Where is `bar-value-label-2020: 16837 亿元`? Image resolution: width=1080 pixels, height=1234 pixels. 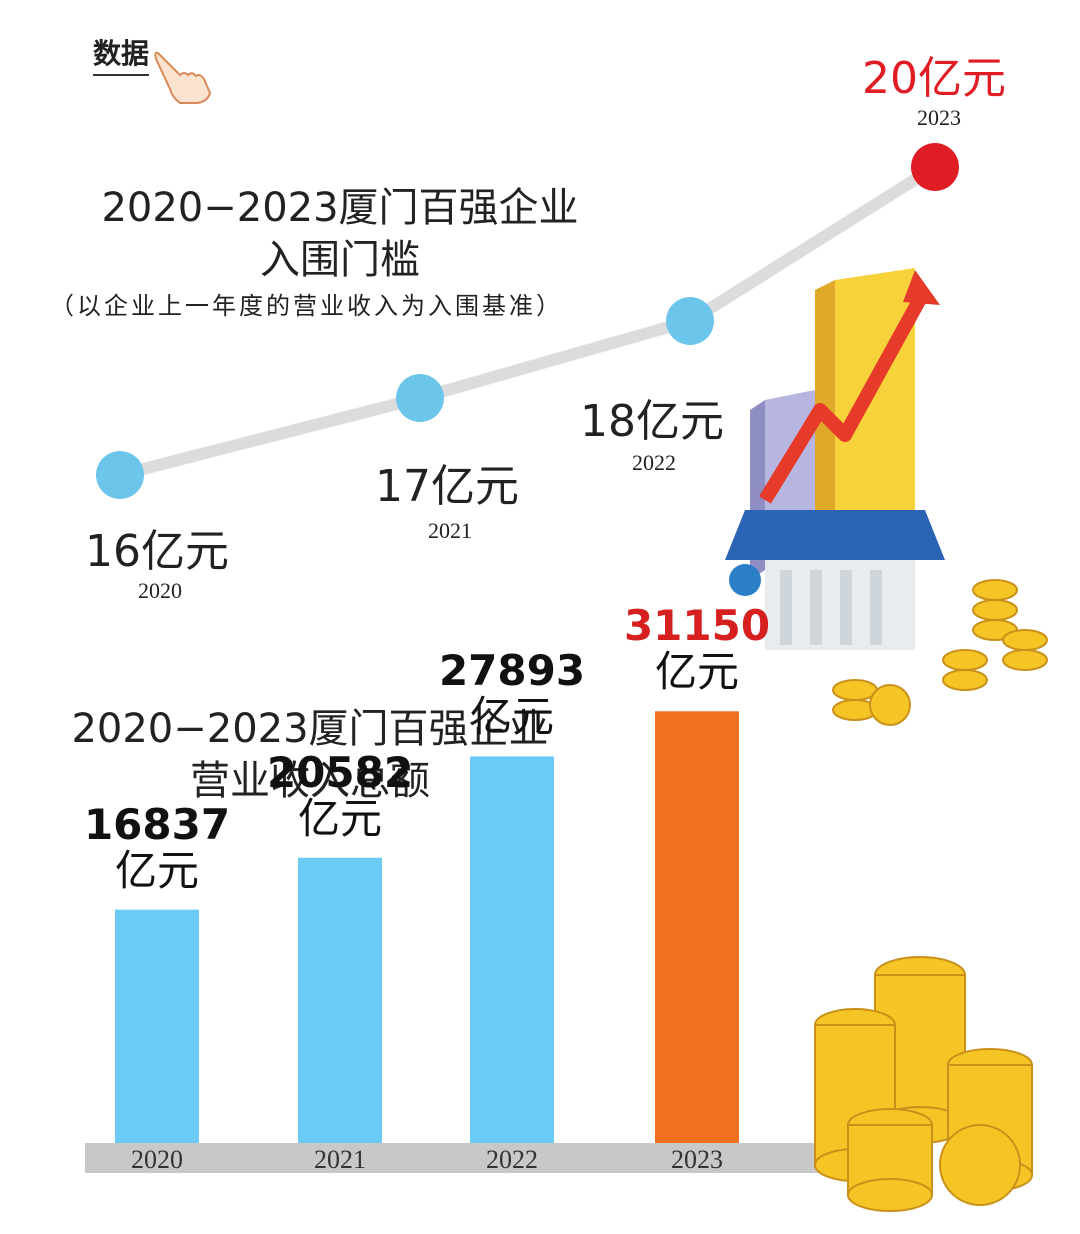
bar-value-label-2020: 16837 亿元 is located at coordinates (157, 847).